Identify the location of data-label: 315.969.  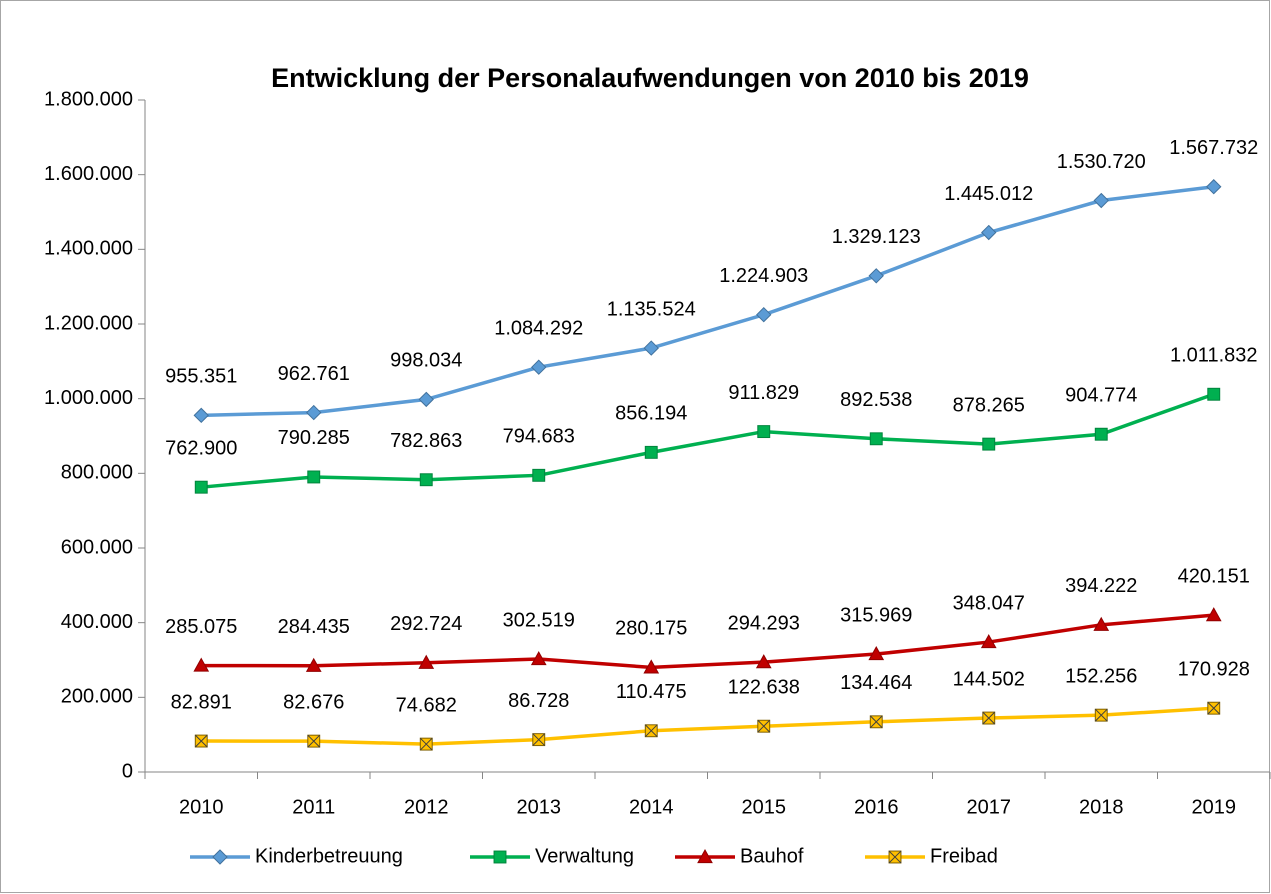
(876, 615).